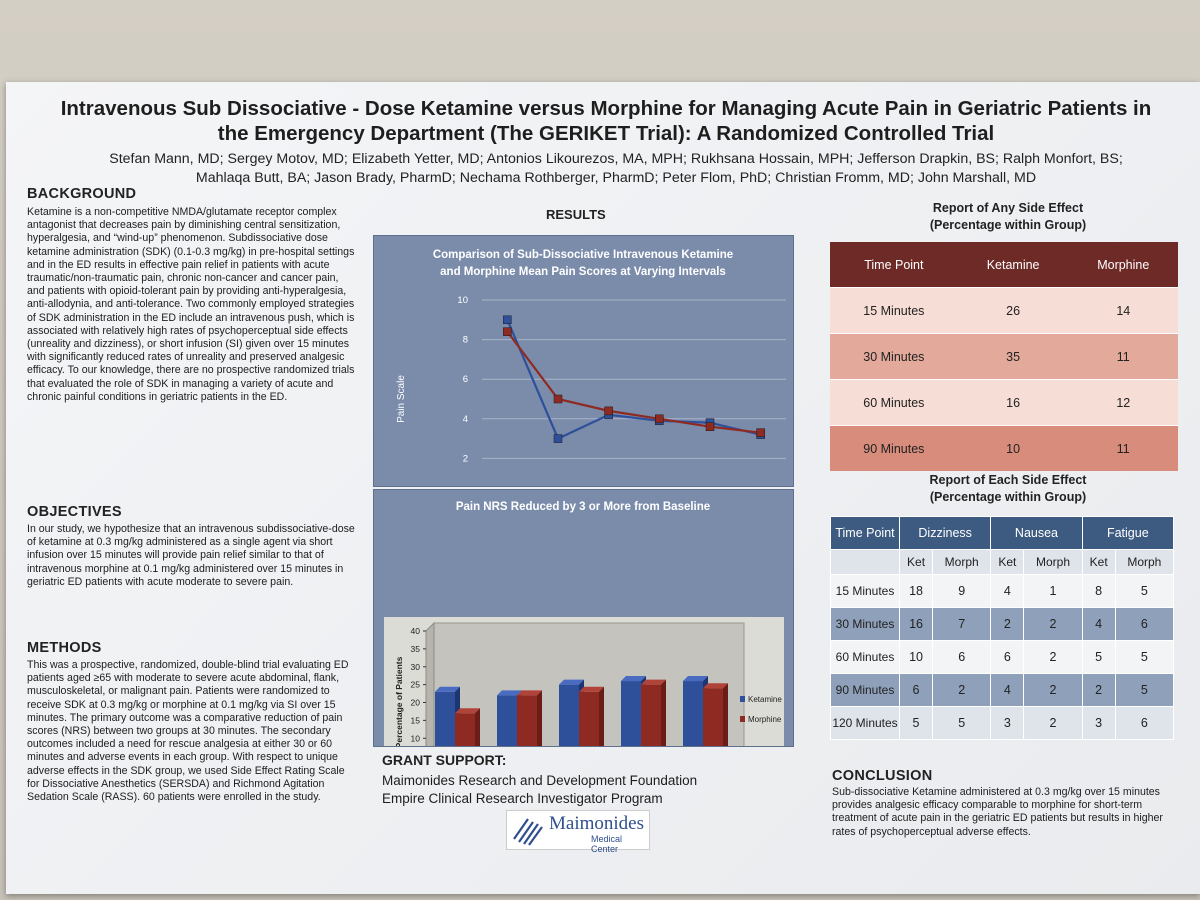 The image size is (1200, 900). What do you see at coordinates (607, 844) in the screenshot?
I see `logo-sub: Medical Center` at bounding box center [607, 844].